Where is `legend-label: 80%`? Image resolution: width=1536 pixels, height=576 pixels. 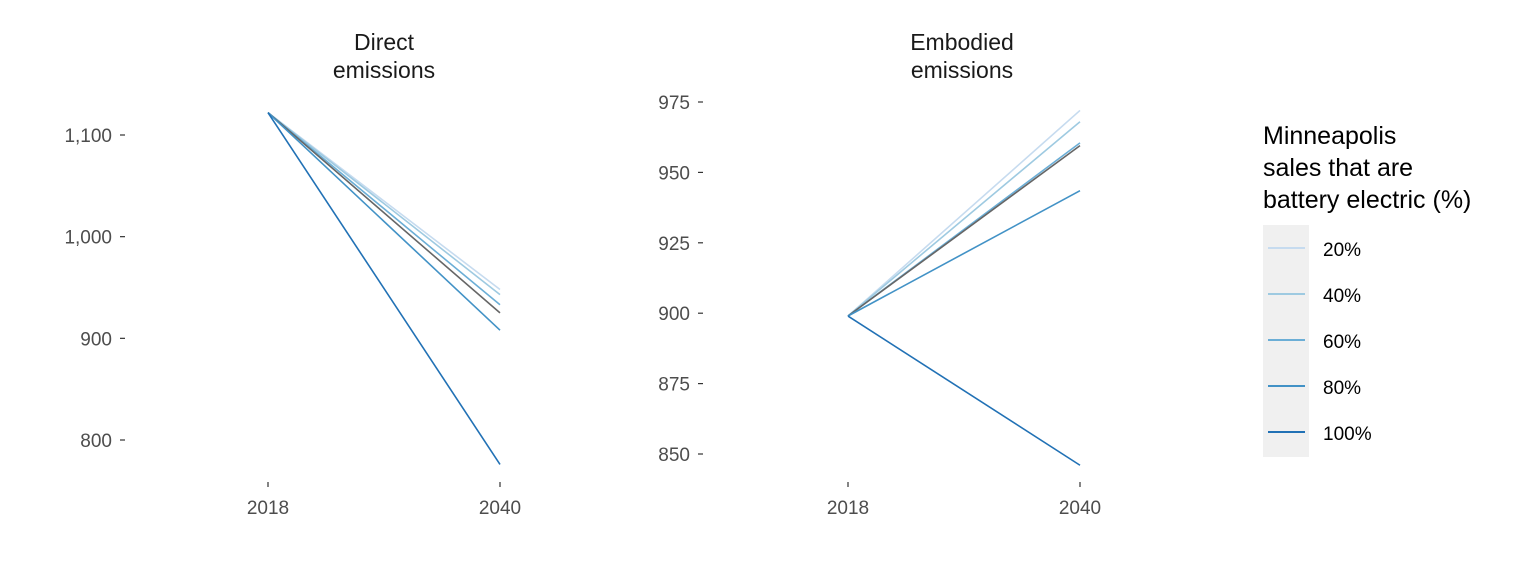
legend-label: 80% is located at coordinates (1342, 388).